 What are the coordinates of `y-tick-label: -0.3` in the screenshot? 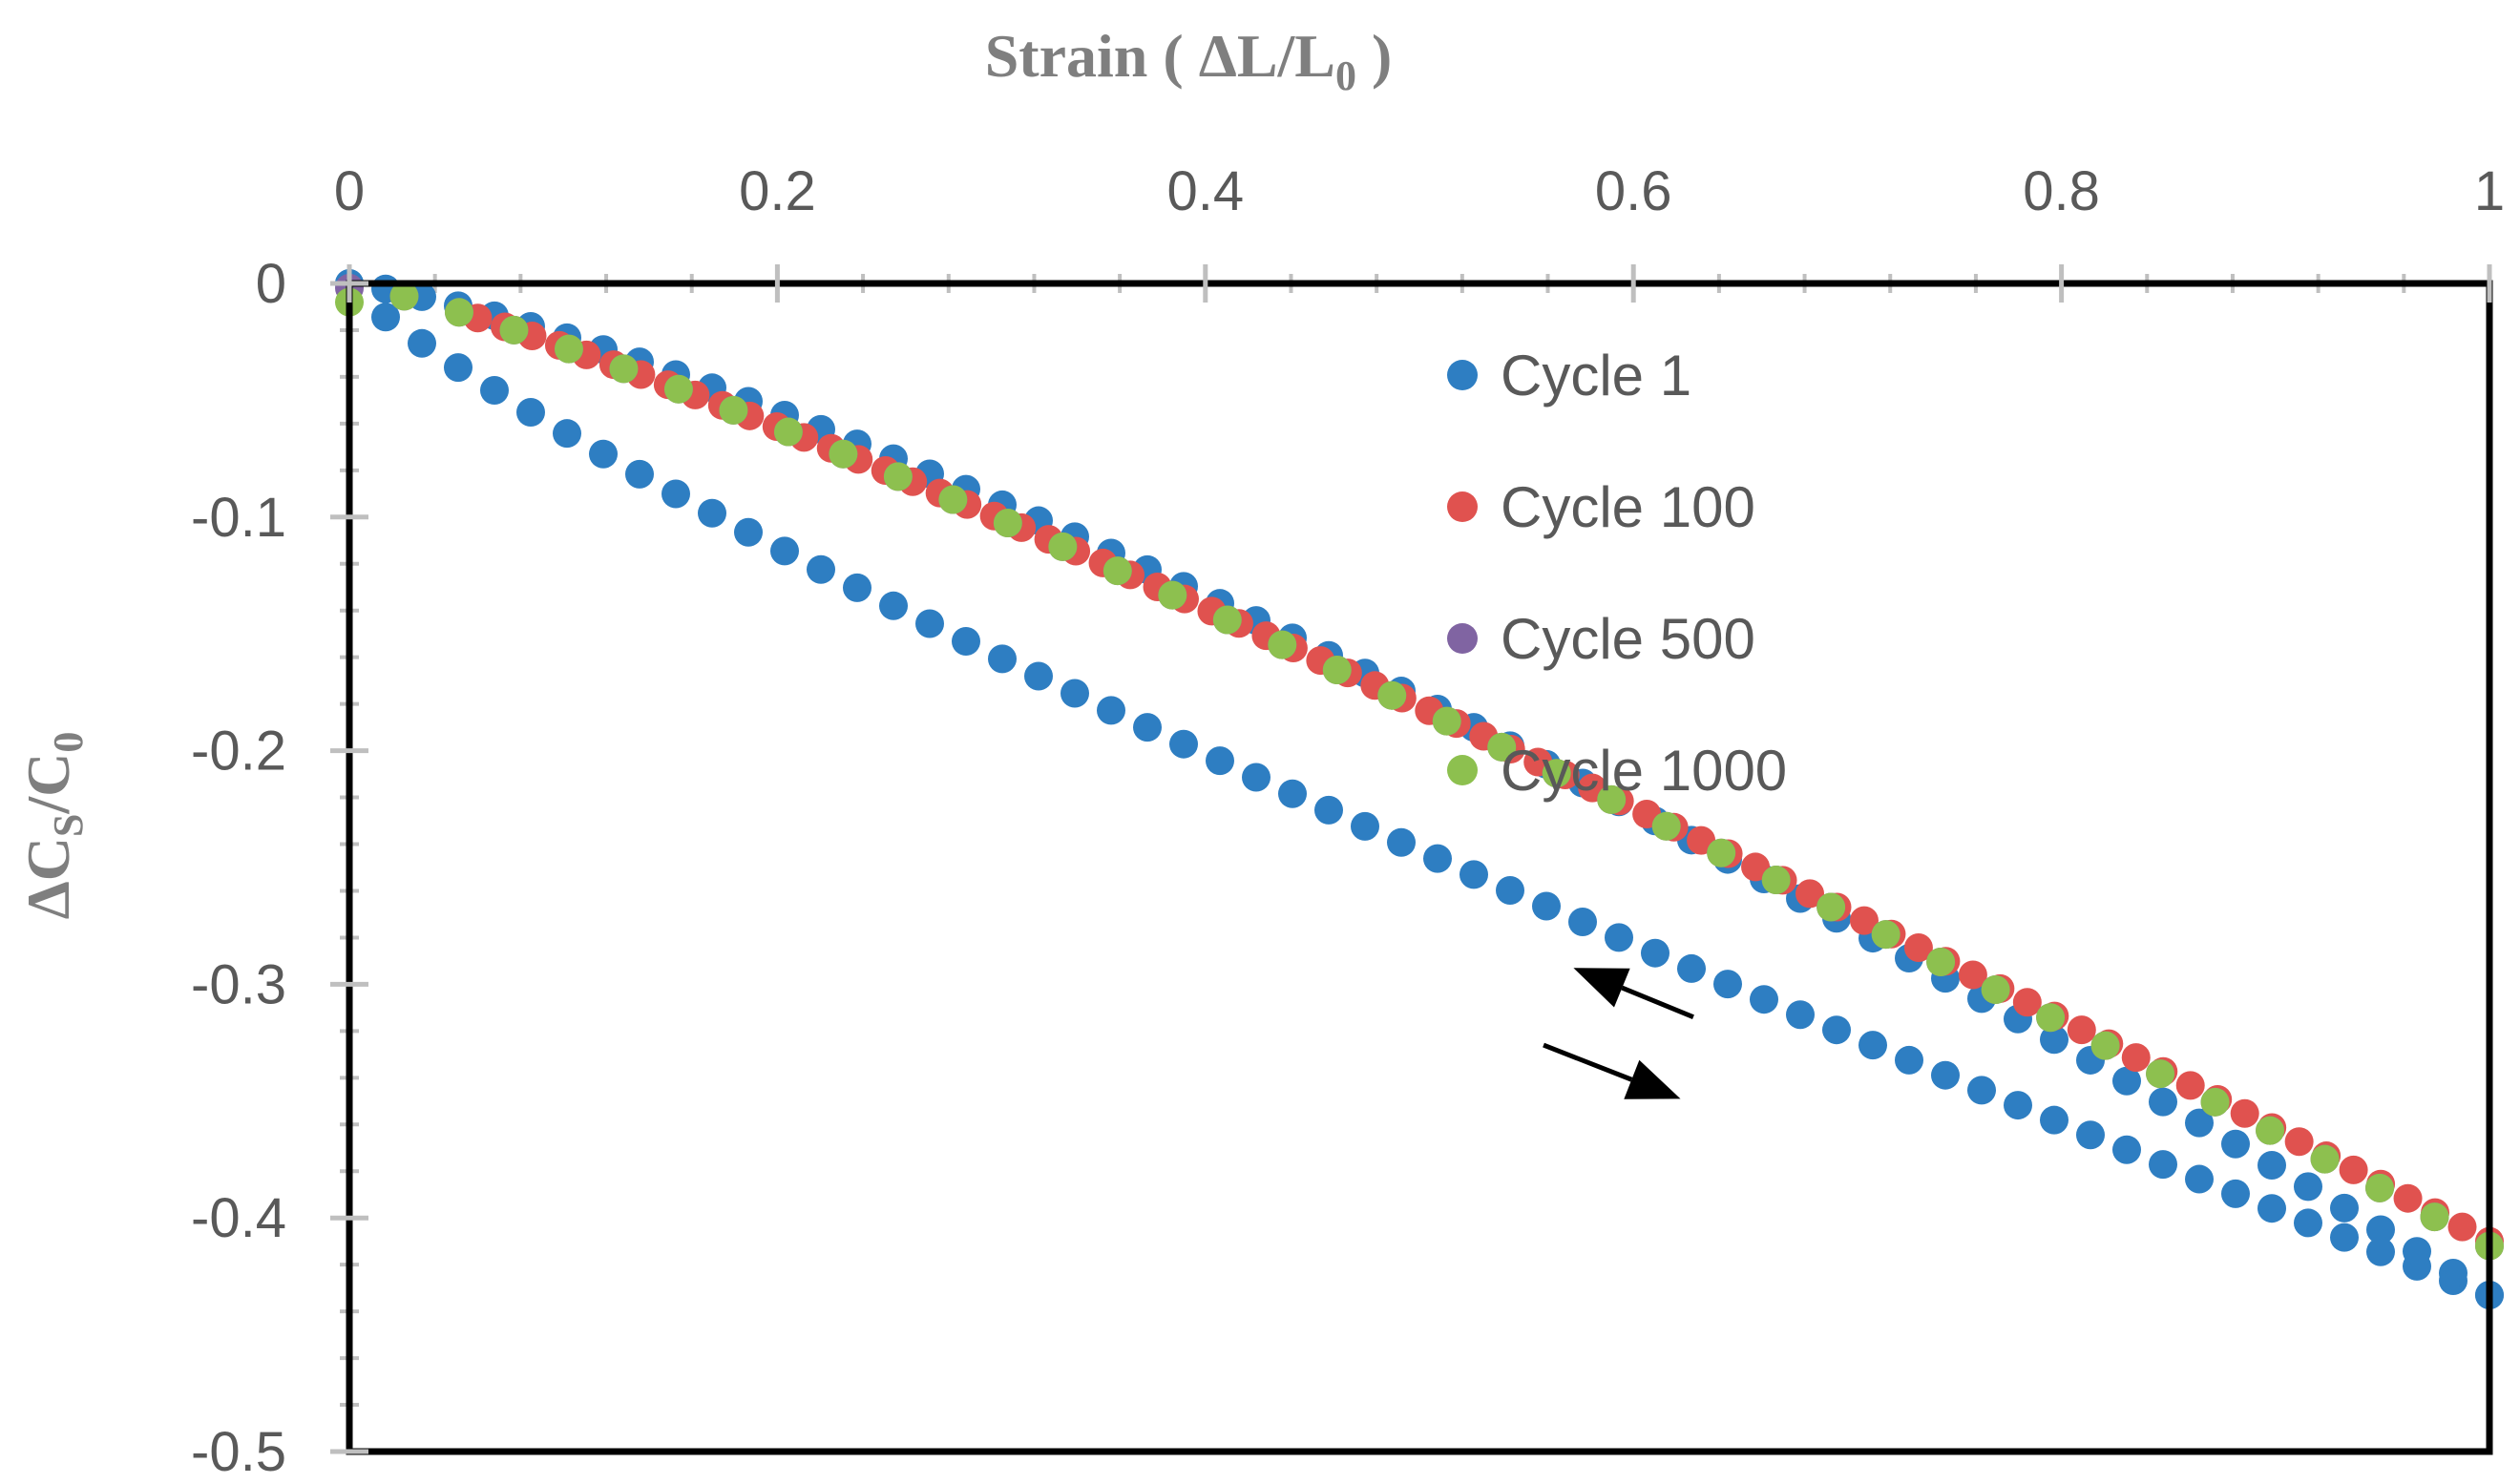 It's located at (238, 984).